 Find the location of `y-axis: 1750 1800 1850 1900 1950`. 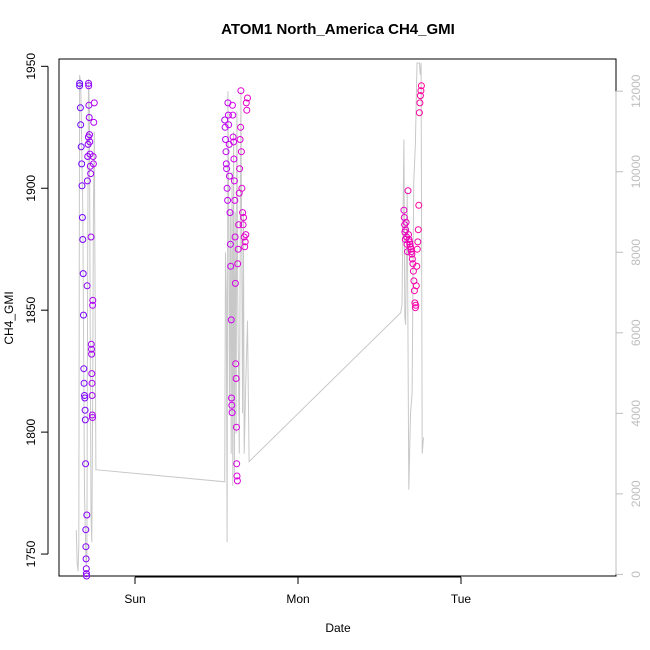

y-axis: 1750 1800 1850 1900 1950 is located at coordinates (36, 310).